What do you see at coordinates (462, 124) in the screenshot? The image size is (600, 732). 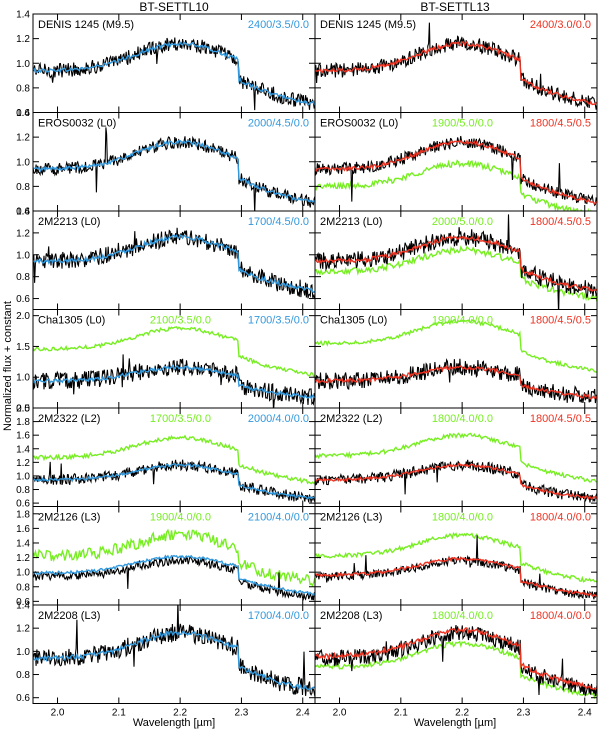 I see `model-label-green: 1900/5.0/0.0` at bounding box center [462, 124].